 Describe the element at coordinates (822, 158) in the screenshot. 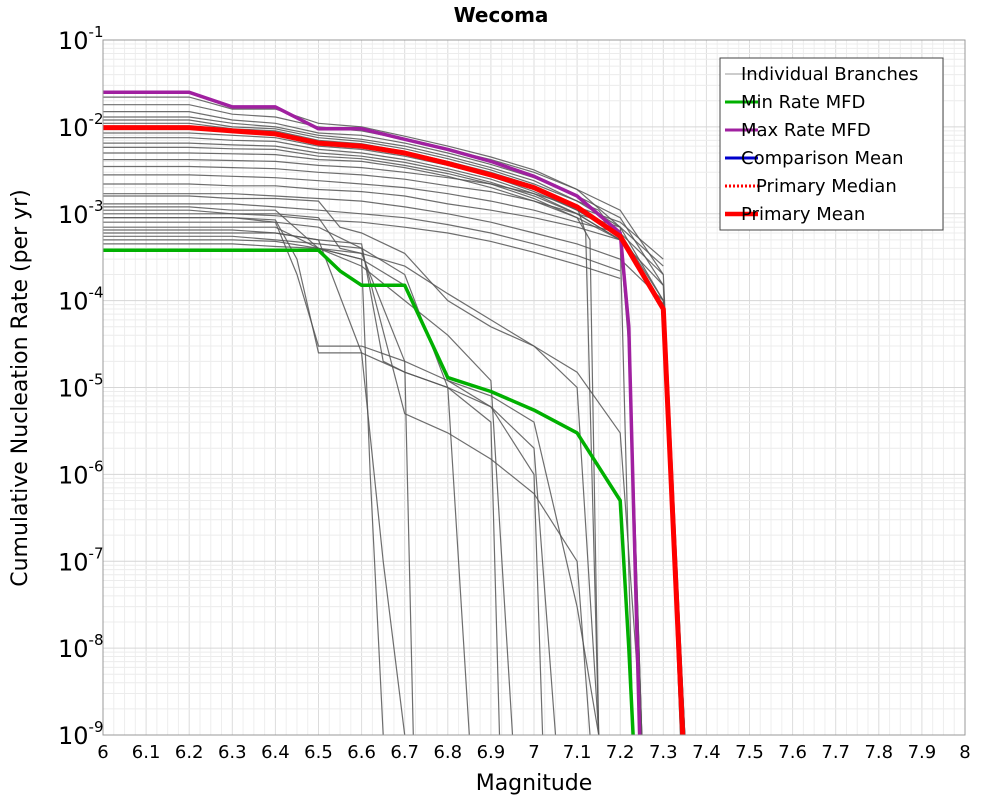

I see `legend-label: Comparison Mean` at that location.